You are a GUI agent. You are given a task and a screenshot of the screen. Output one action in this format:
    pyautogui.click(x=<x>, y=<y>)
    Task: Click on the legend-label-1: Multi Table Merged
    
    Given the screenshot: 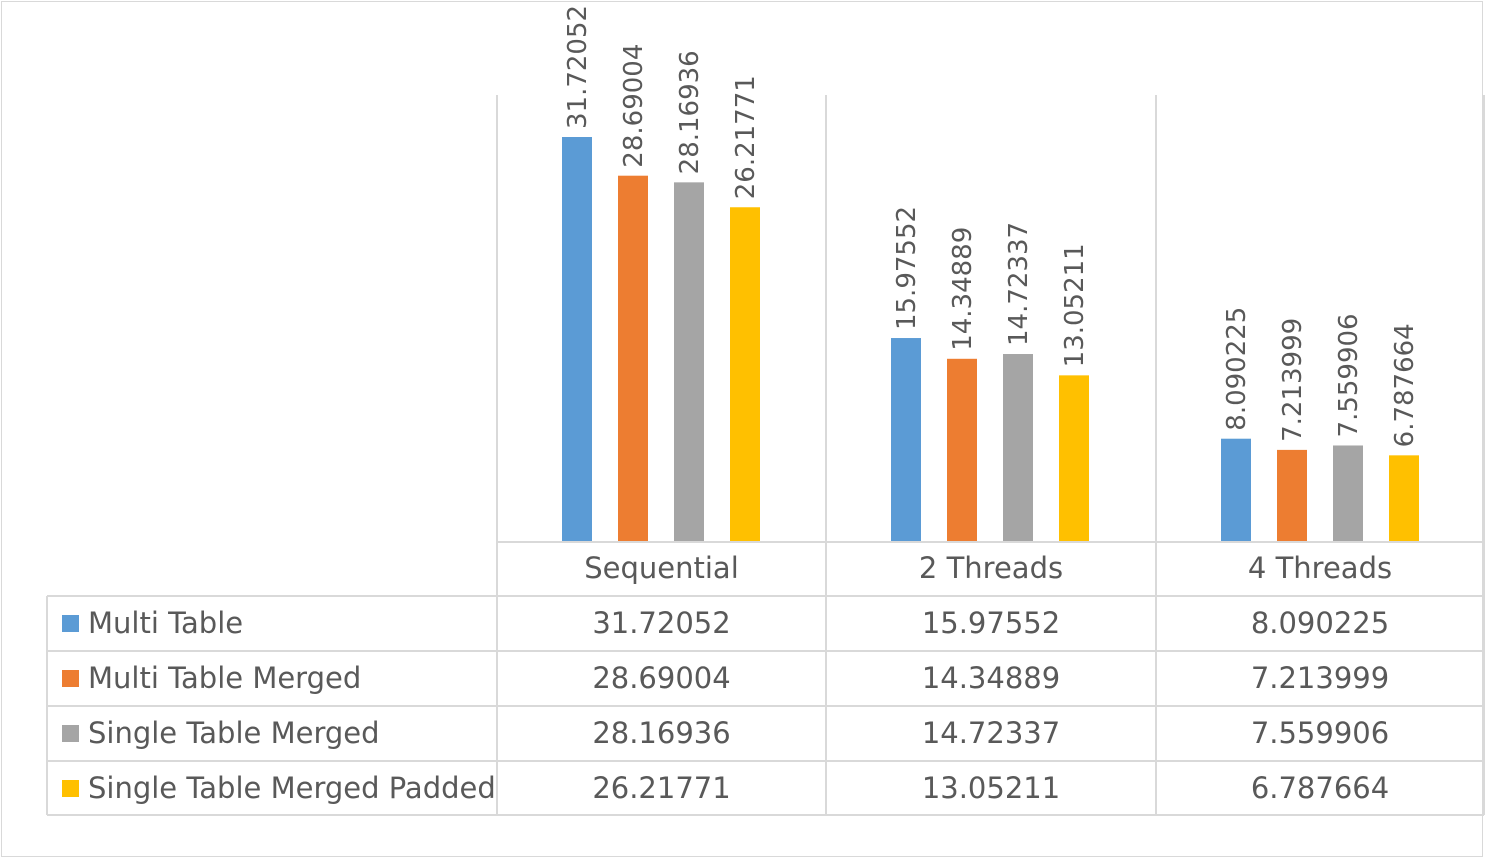 What is the action you would take?
    pyautogui.click(x=224, y=678)
    